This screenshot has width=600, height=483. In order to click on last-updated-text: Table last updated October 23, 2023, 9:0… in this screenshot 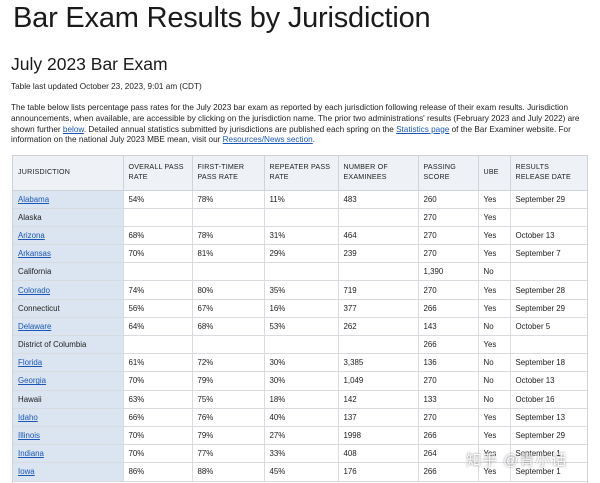, I will do `click(106, 86)`.